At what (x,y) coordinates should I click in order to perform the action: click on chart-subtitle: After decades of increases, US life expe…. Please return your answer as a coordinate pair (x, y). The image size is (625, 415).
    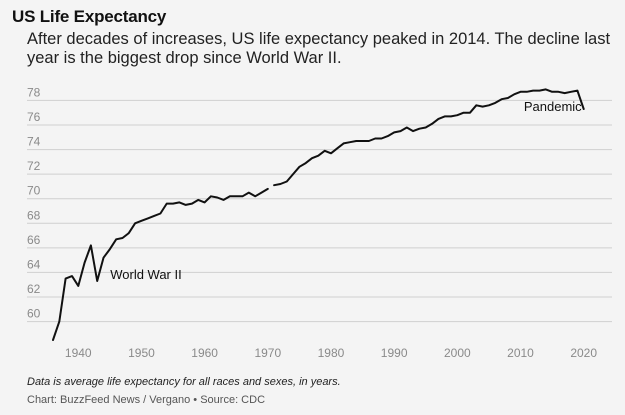
    Looking at the image, I should click on (319, 48).